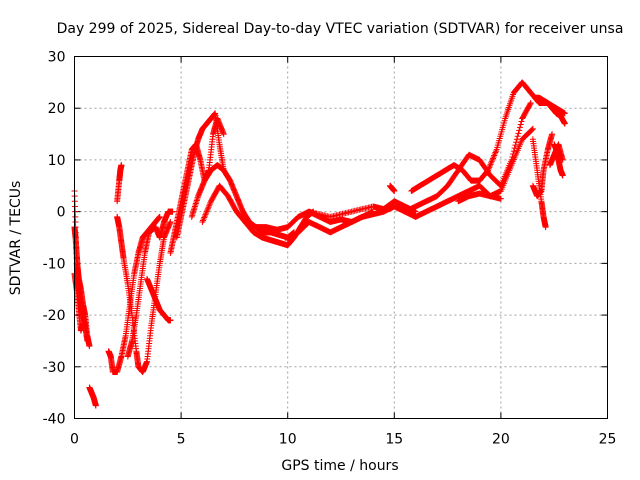 The height and width of the screenshot is (480, 640). I want to click on x-tick-label: 5, so click(181, 440).